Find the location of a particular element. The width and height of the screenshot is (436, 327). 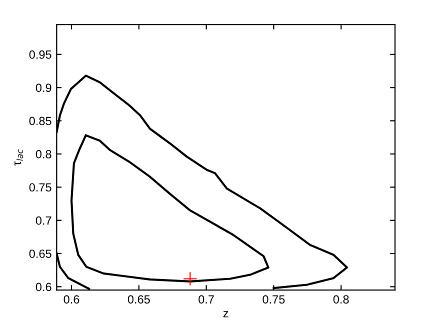

y-tick-label: 0.85 is located at coordinates (40, 121).